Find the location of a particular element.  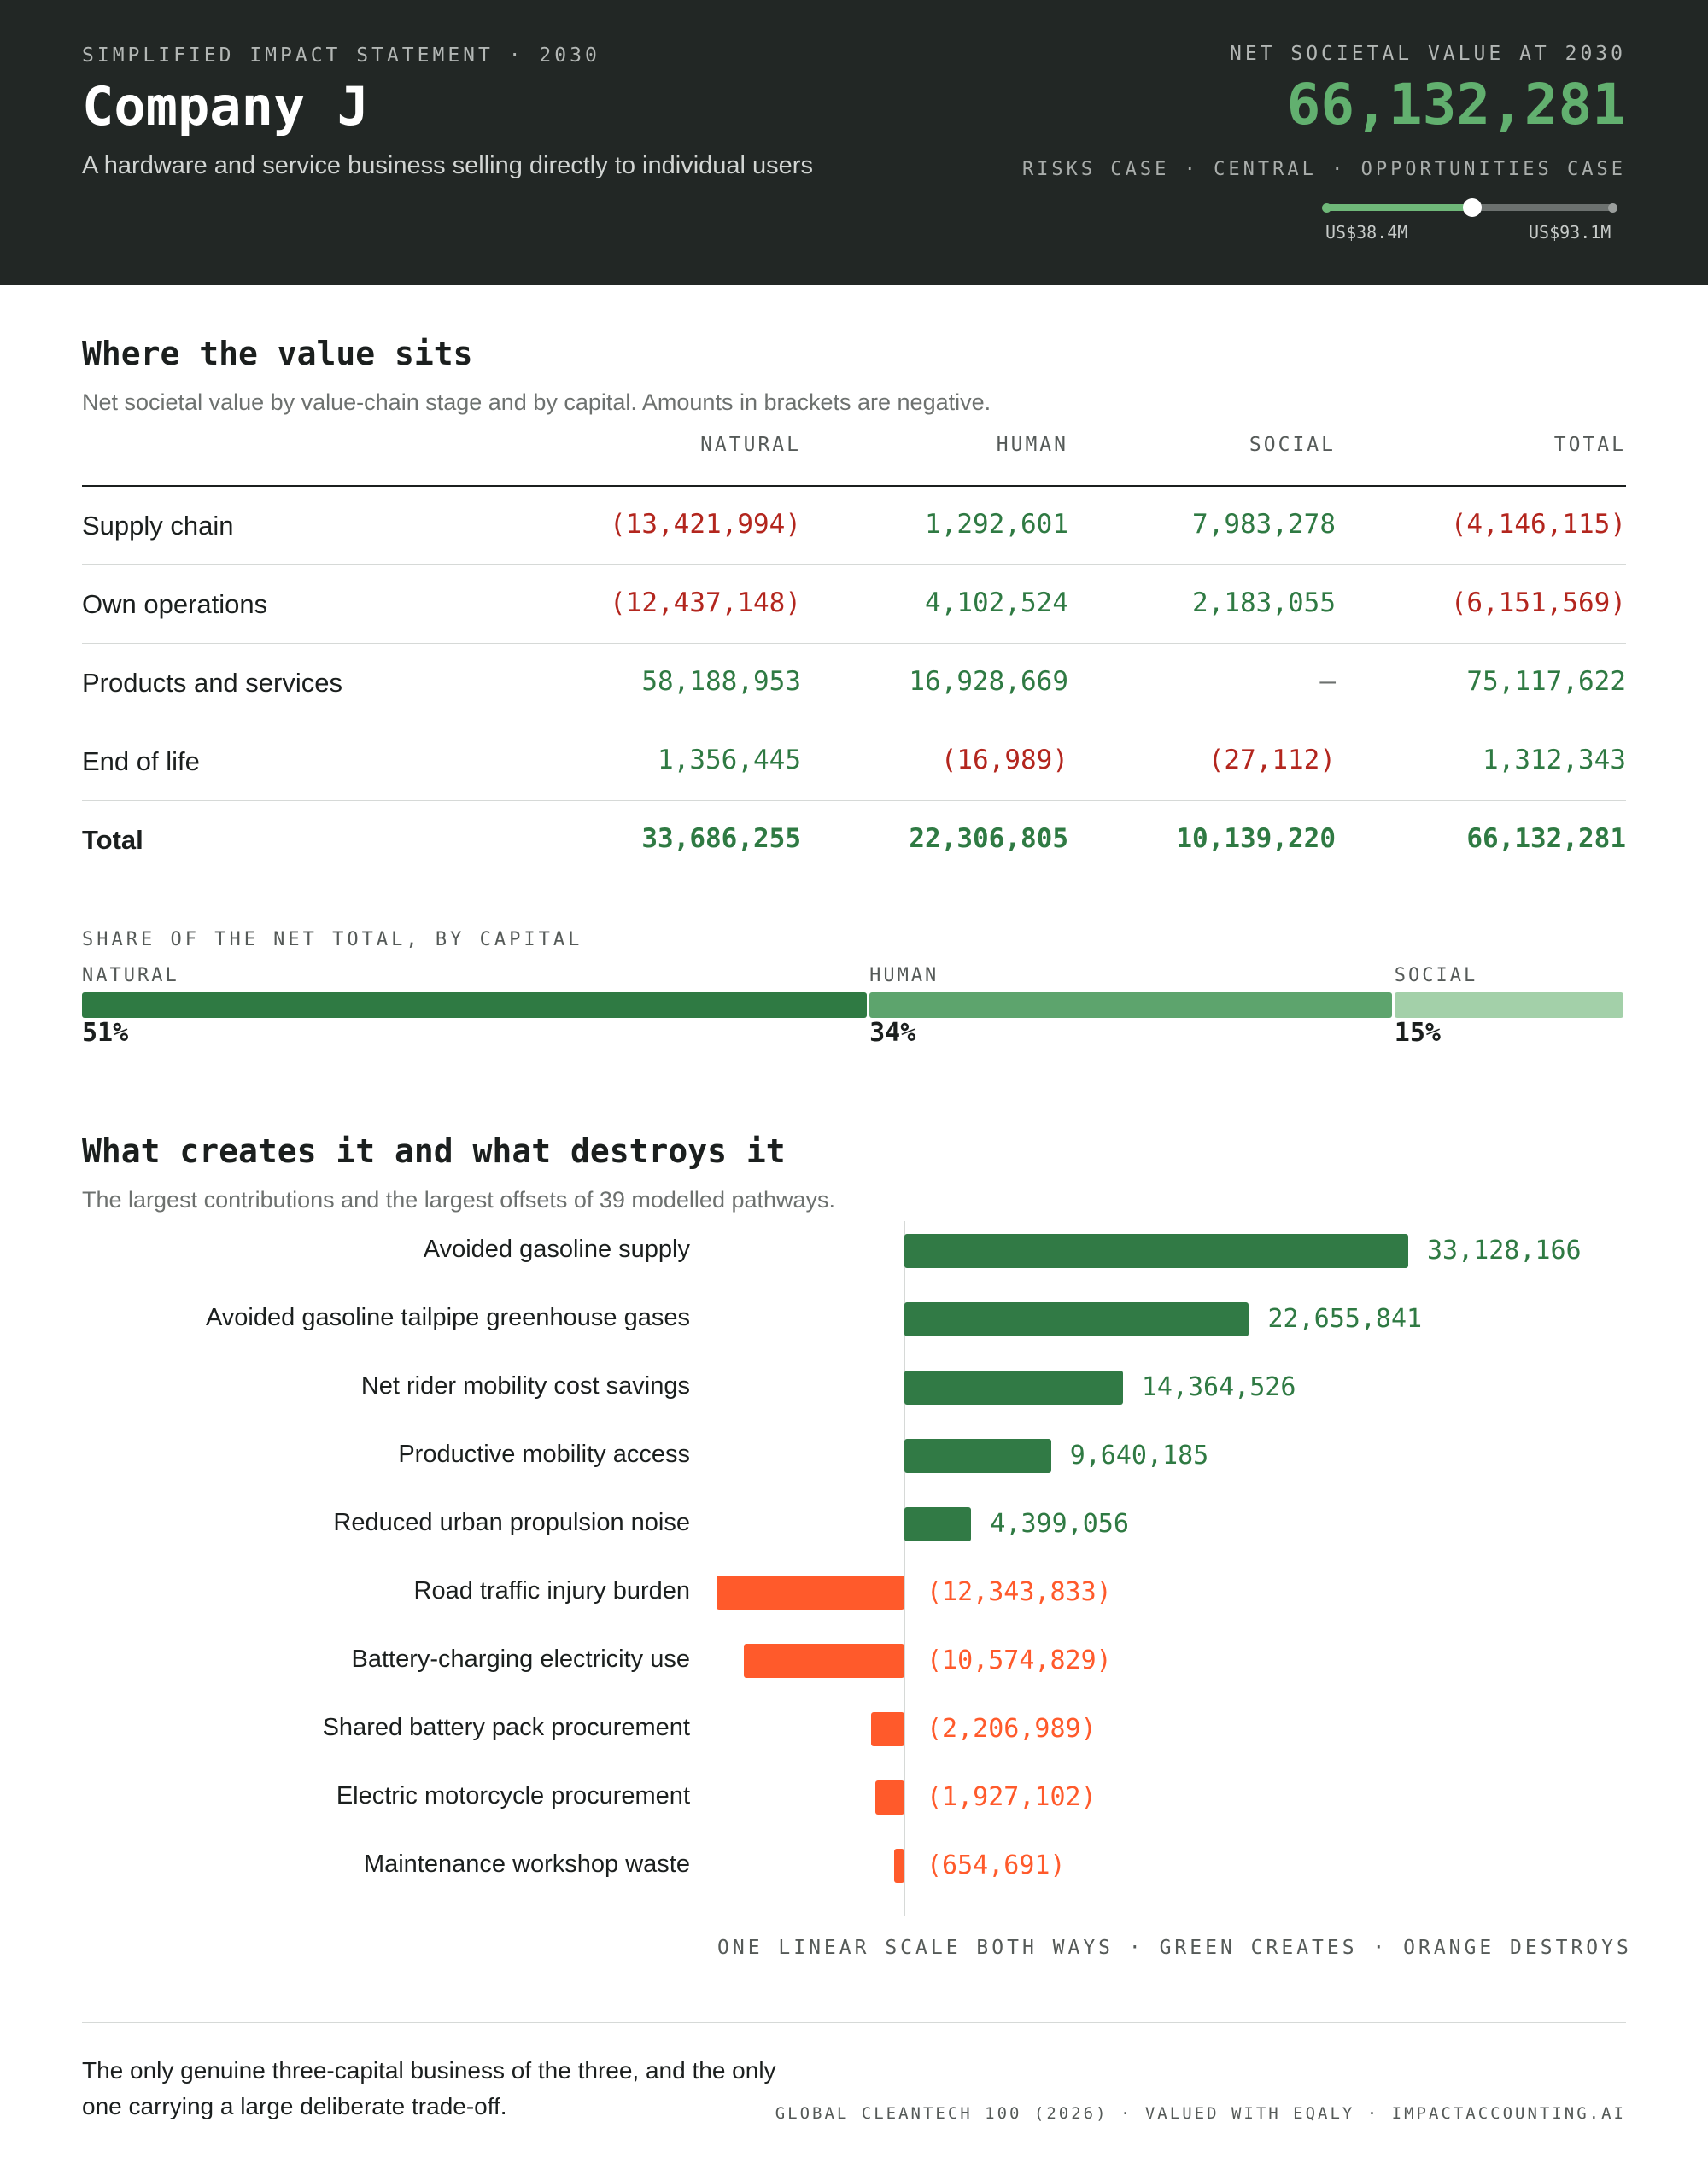

range-high-dot is located at coordinates (1612, 208).